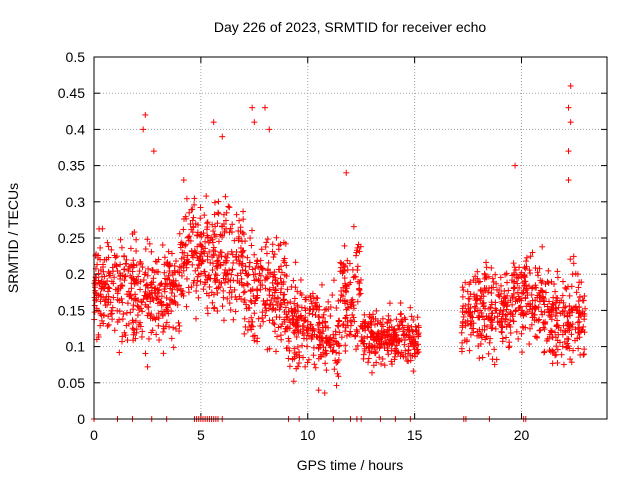 The width and height of the screenshot is (640, 480). I want to click on y-tick-label: 0.3, so click(76, 202).